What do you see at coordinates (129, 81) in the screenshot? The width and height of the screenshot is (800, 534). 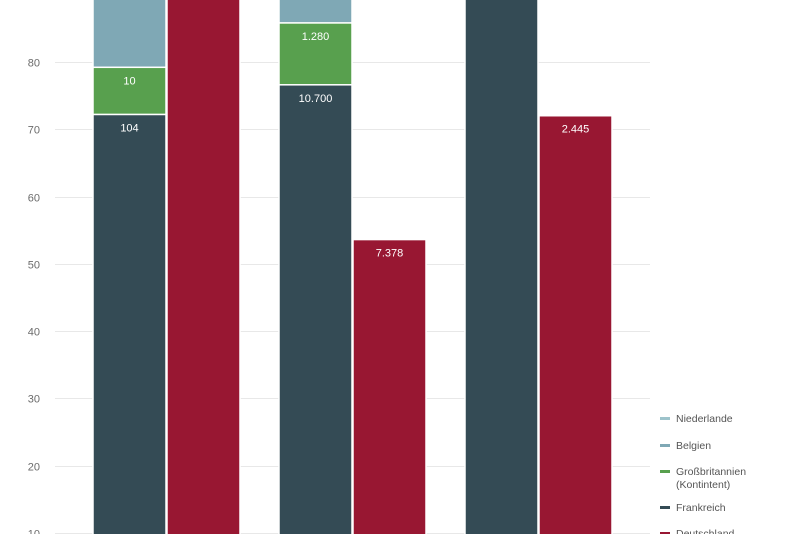 I see `data-label: 10` at bounding box center [129, 81].